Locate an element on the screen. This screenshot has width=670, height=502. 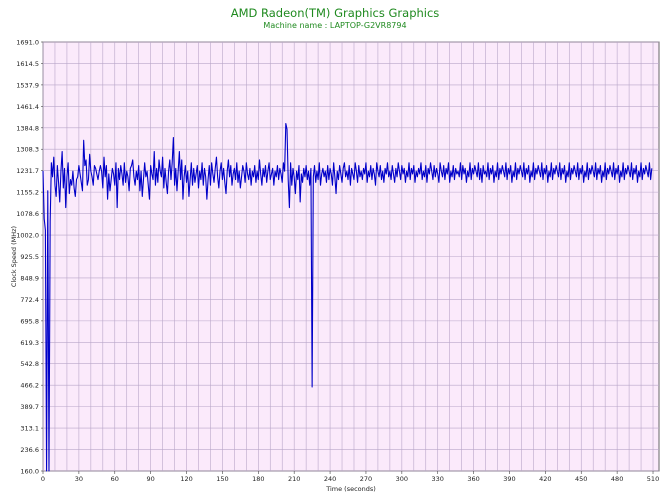
x-axis-title: Time (seconds) is located at coordinates (350, 489).